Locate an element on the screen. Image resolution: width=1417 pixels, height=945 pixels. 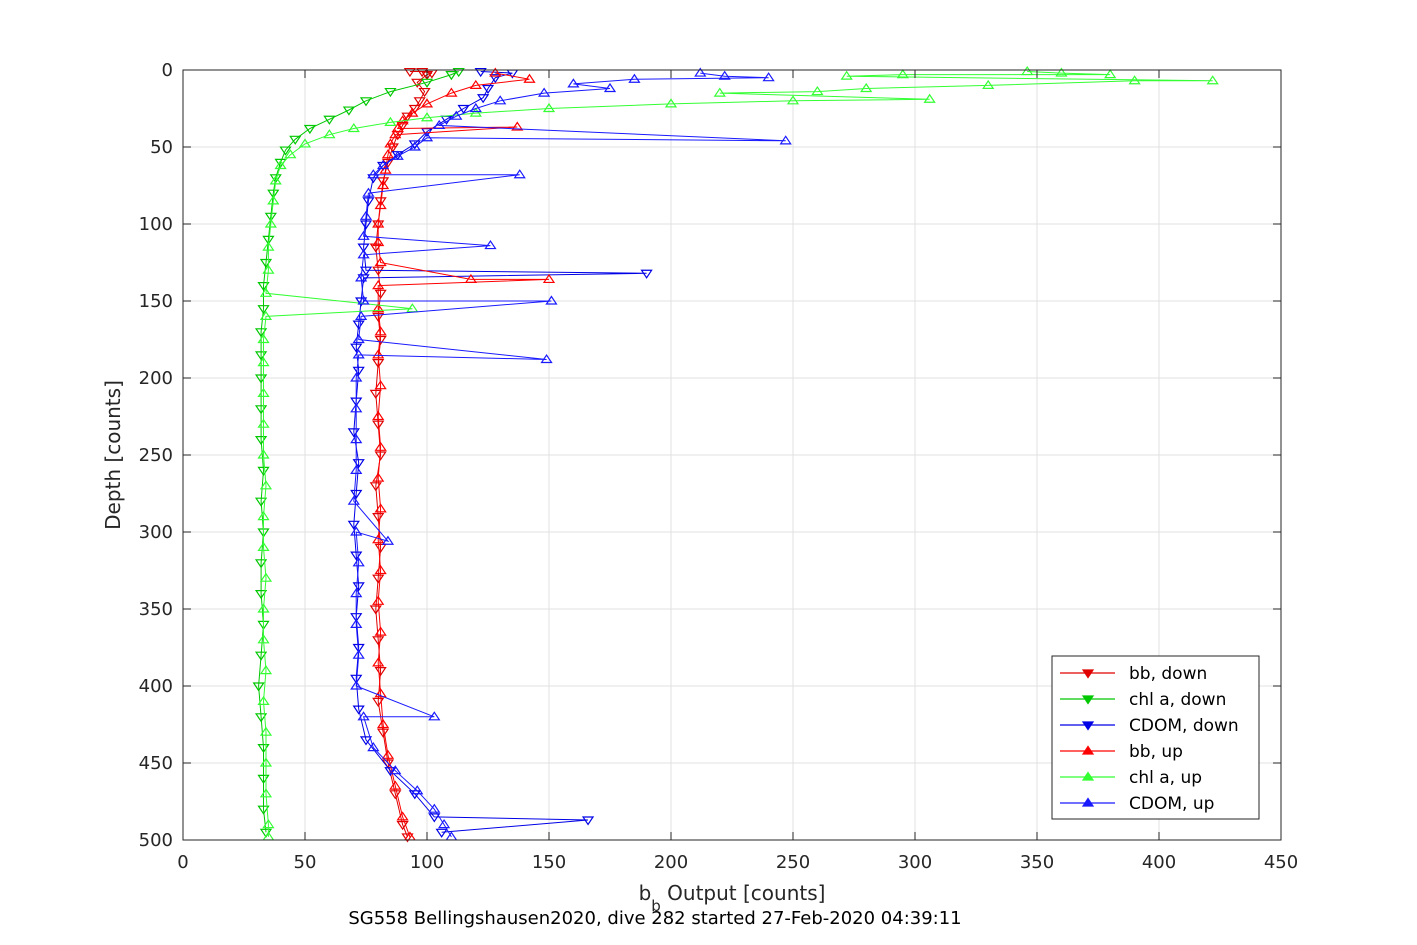
legend-label: chl a, down is located at coordinates (1177, 700).